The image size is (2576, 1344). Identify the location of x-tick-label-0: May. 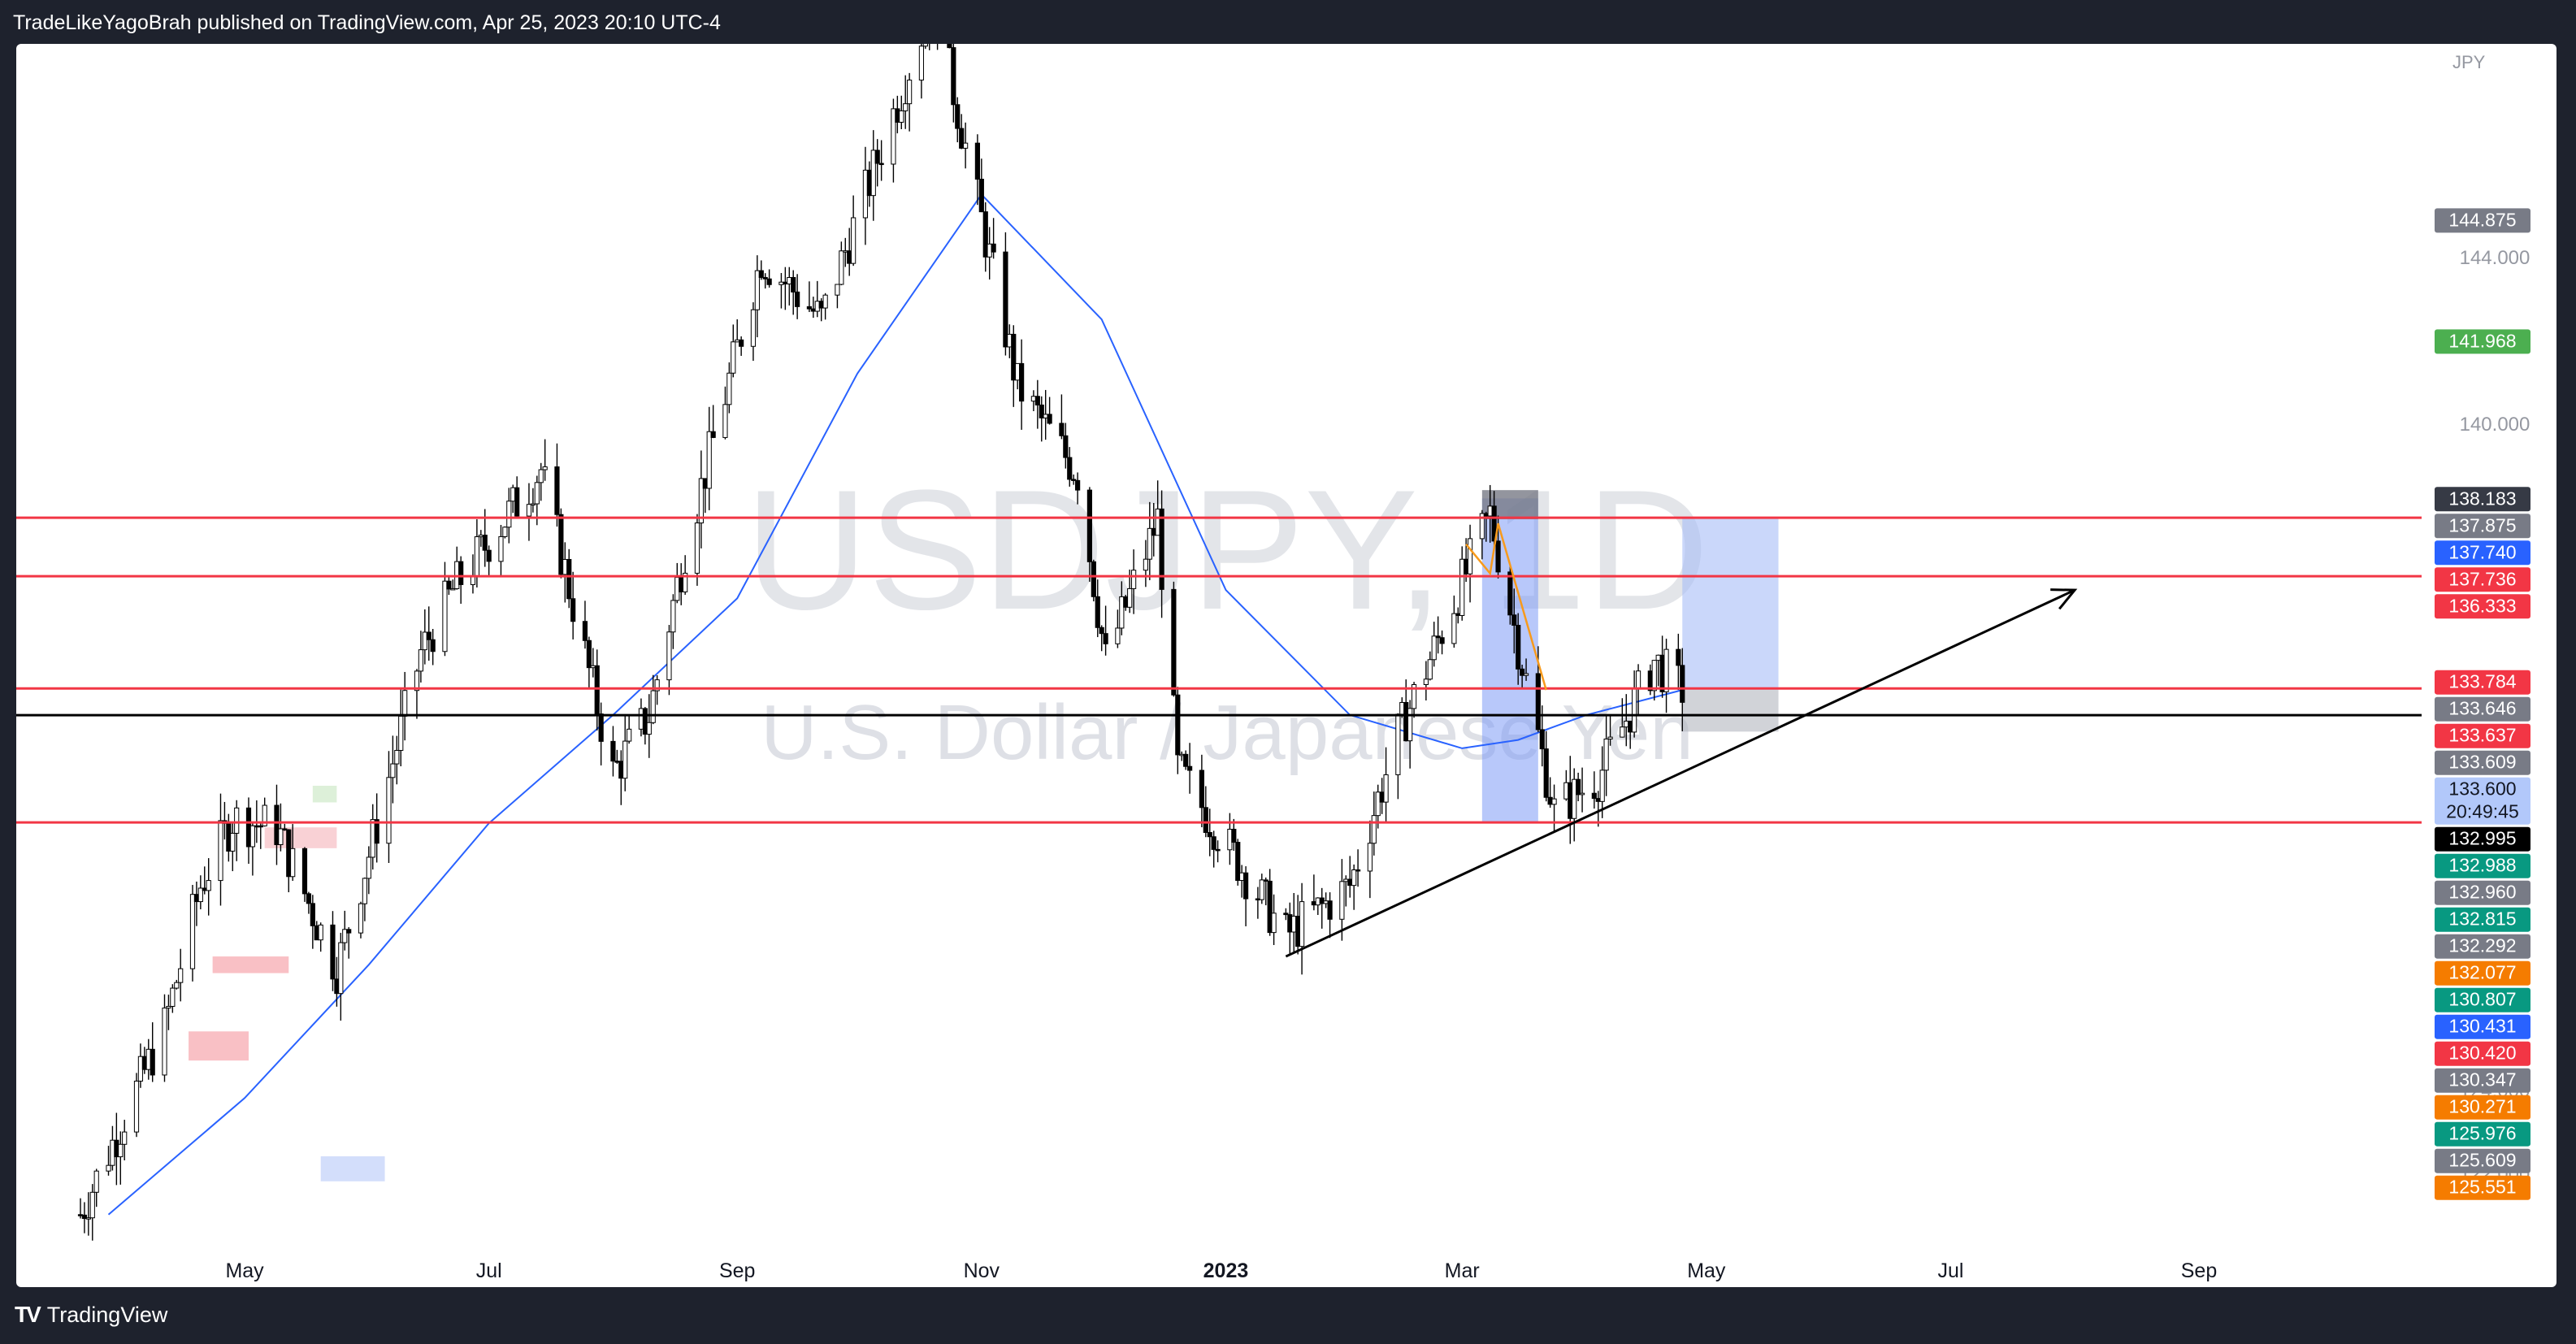
(244, 1270).